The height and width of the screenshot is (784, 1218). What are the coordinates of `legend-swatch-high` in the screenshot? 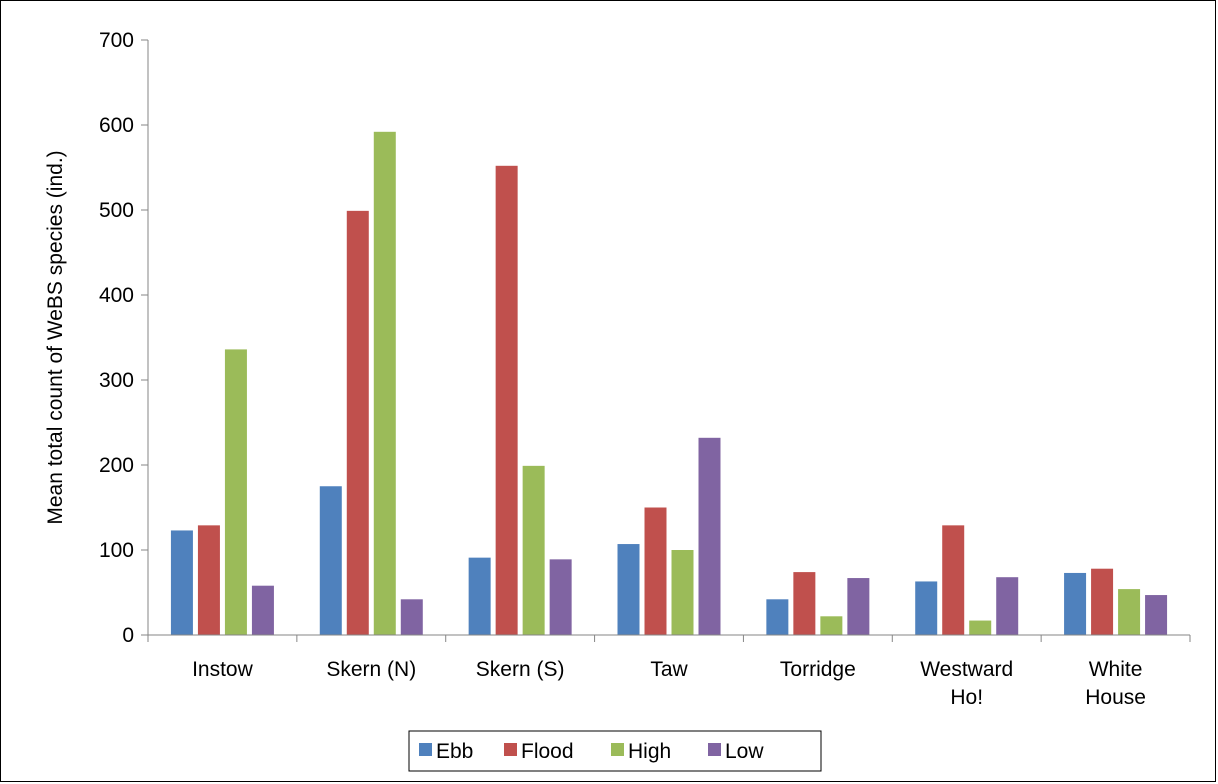 It's located at (617, 749).